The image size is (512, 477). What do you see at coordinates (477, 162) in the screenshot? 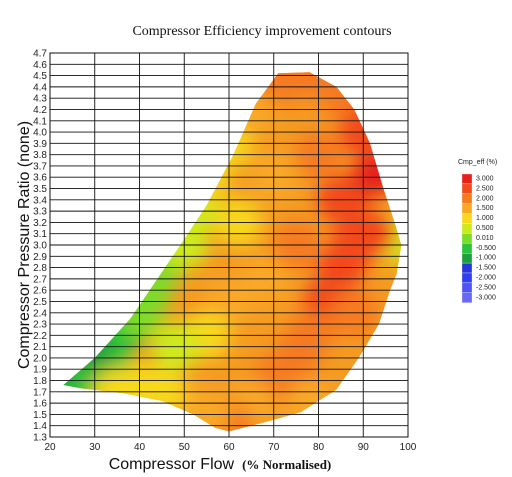
I see `legend-title: Cmp_eff (%)` at bounding box center [477, 162].